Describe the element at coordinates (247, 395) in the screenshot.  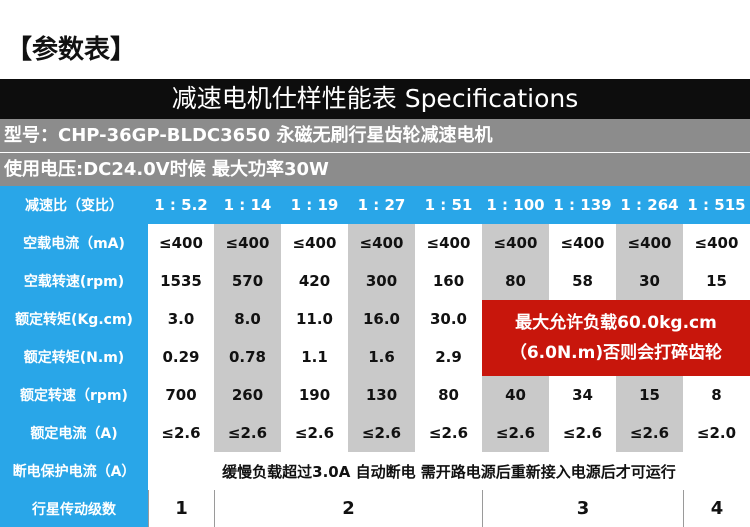
I see `table-cell: 260` at that location.